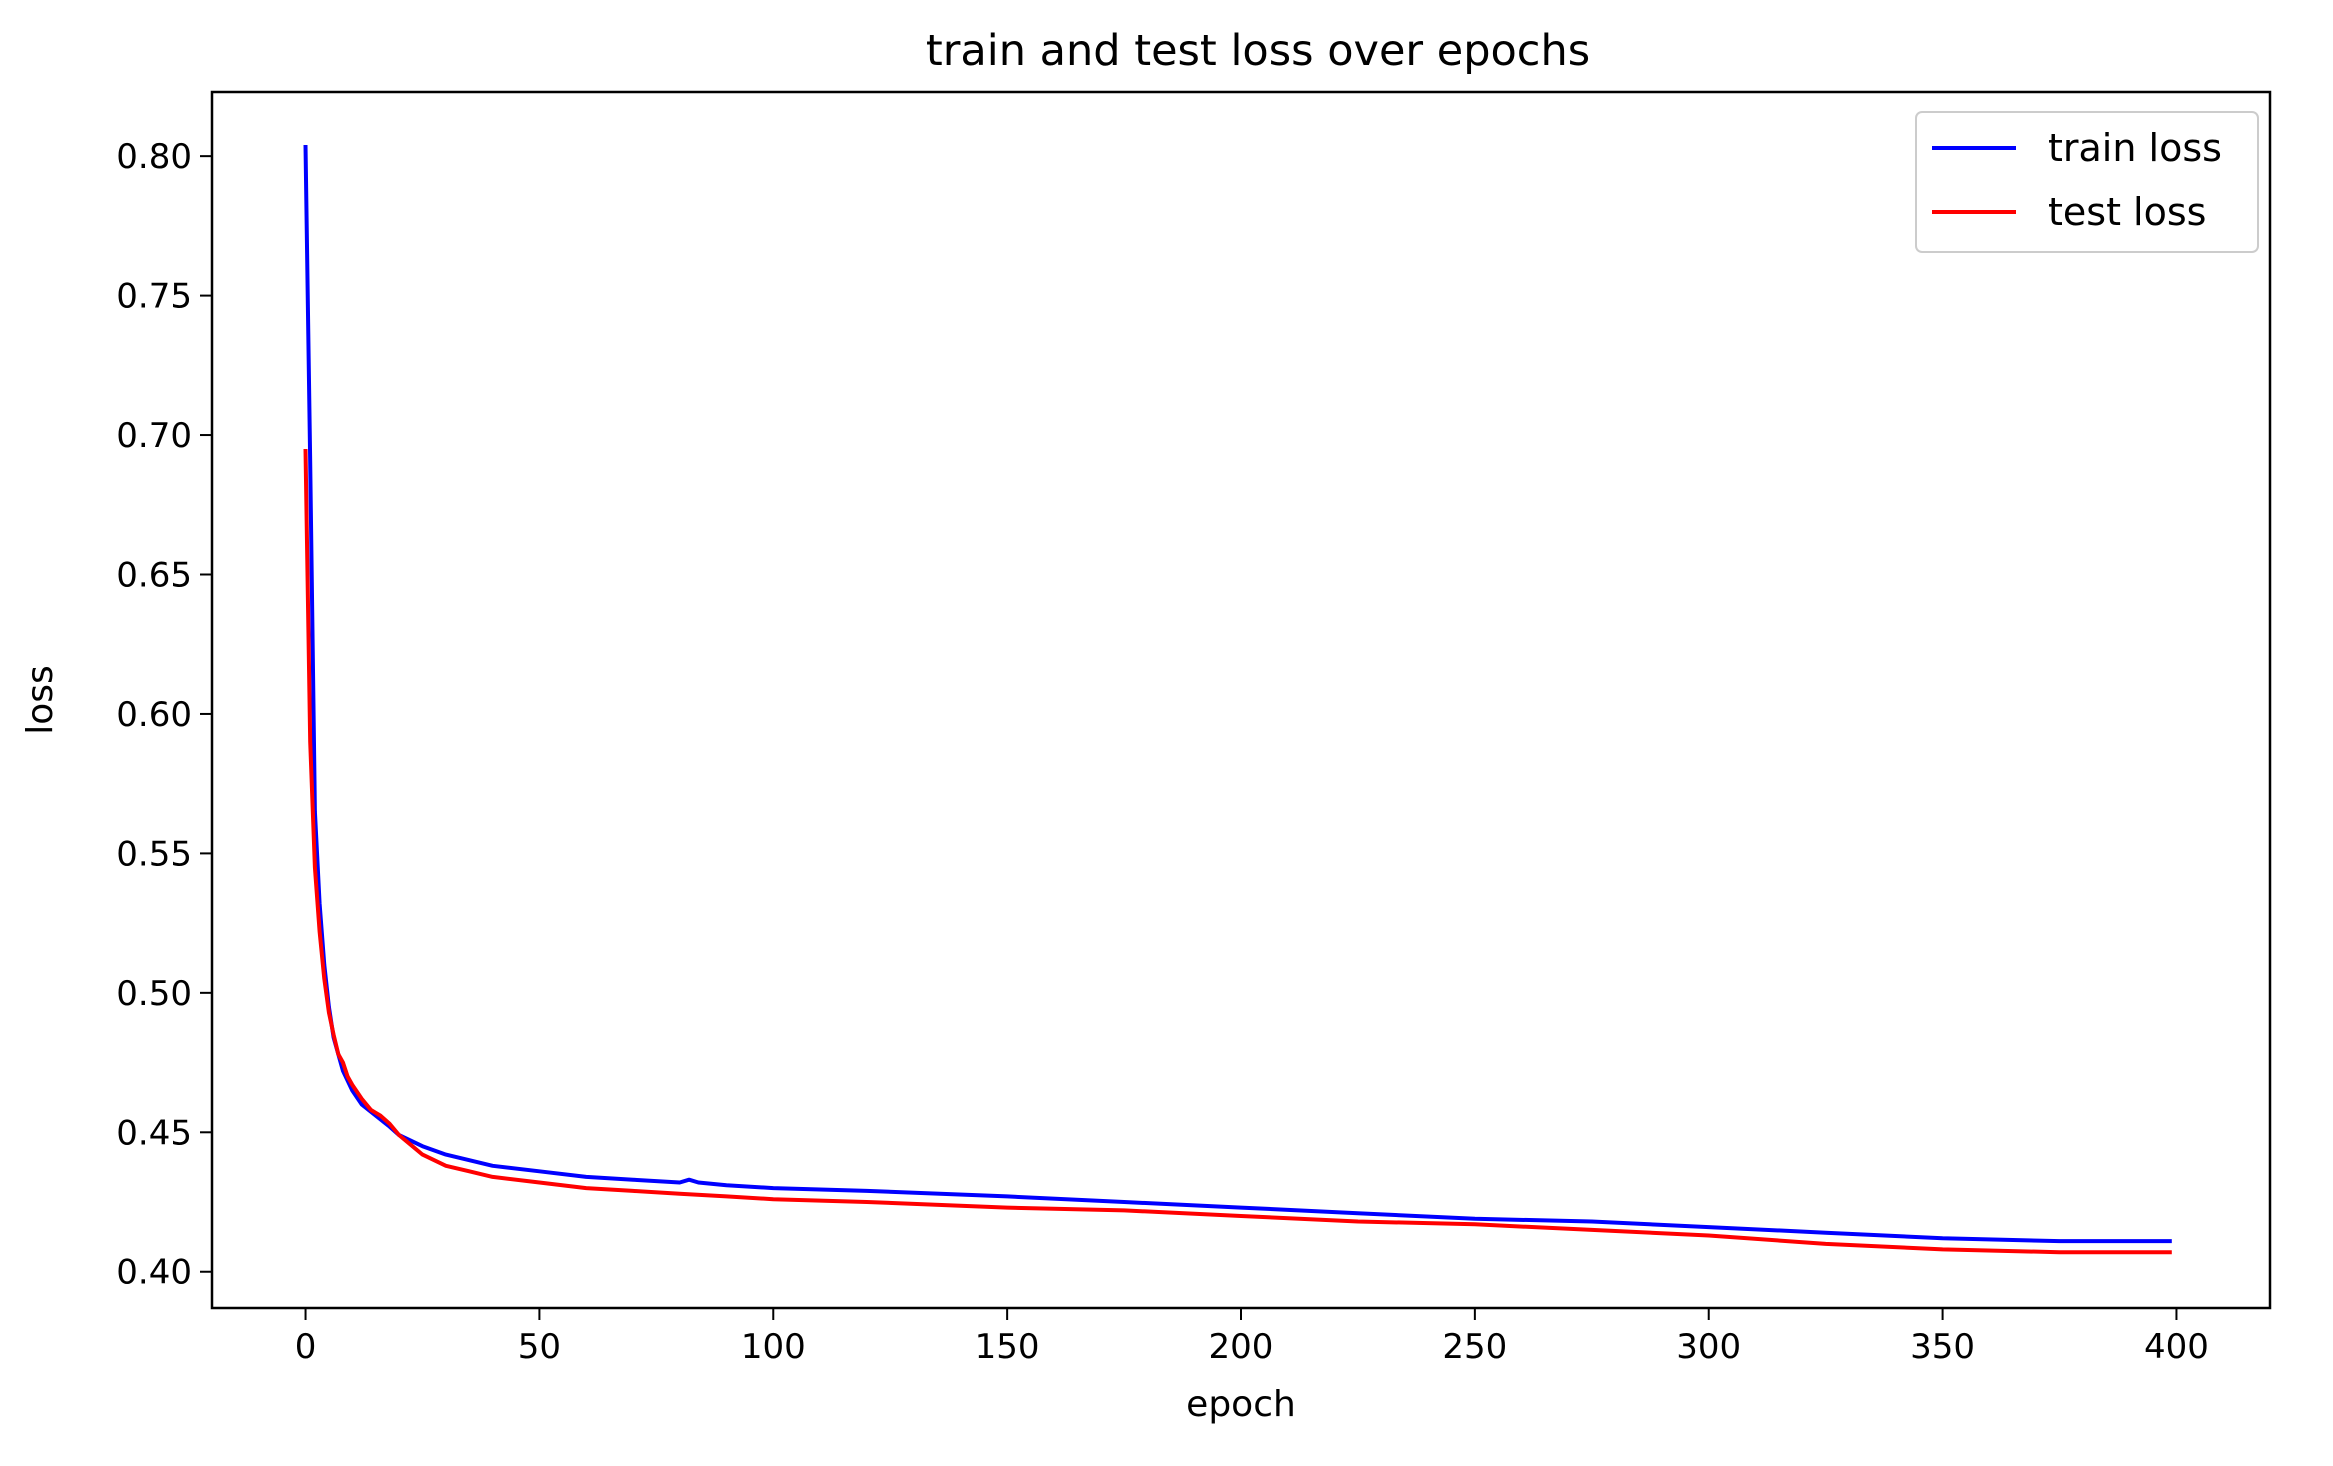 This screenshot has width=2333, height=1466. Describe the element at coordinates (1241, 1404) in the screenshot. I see `x-axis-label: epoch` at that location.